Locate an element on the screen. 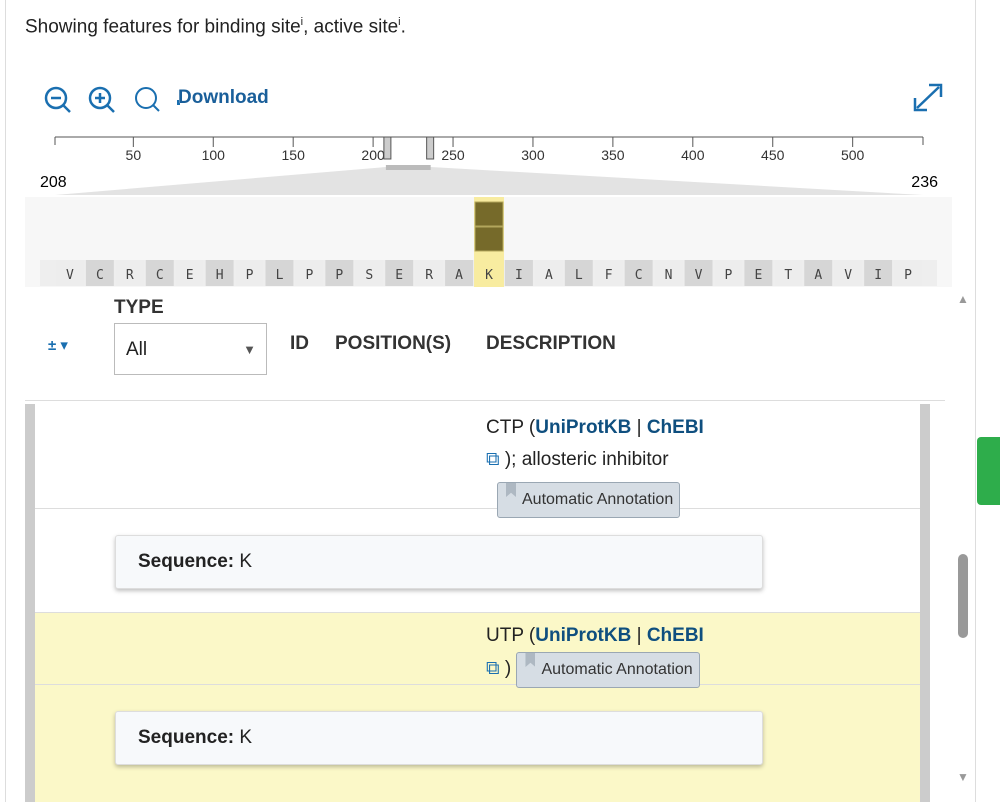  residue: K is located at coordinates (489, 275).